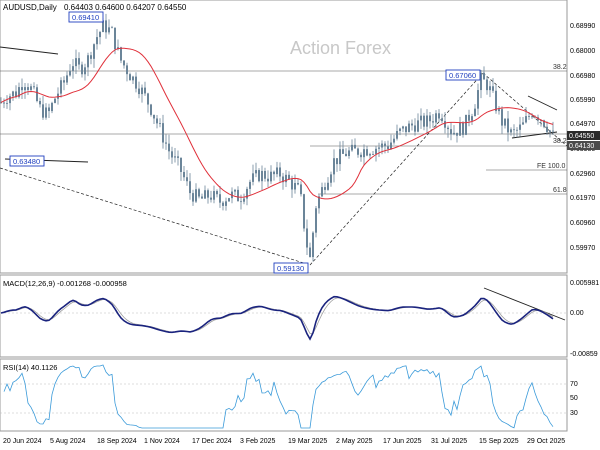 The height and width of the screenshot is (450, 600). I want to click on price-tick: 0.68000, so click(582, 51).